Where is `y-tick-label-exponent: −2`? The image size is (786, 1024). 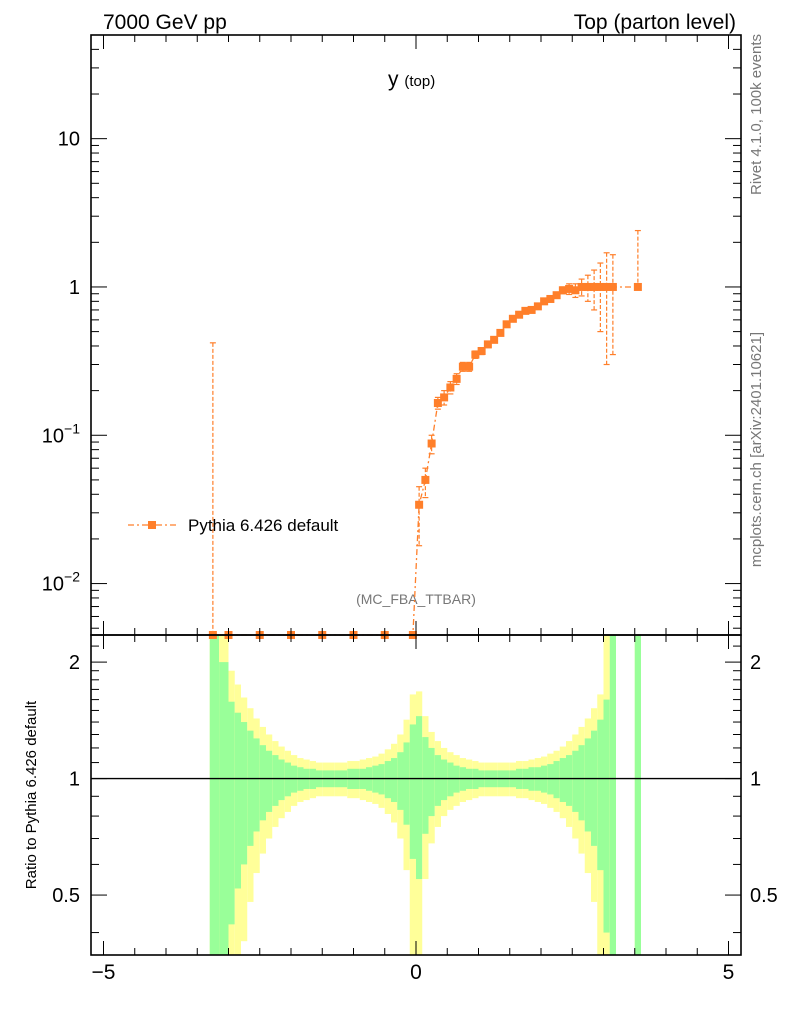 y-tick-label-exponent: −2 is located at coordinates (72, 577).